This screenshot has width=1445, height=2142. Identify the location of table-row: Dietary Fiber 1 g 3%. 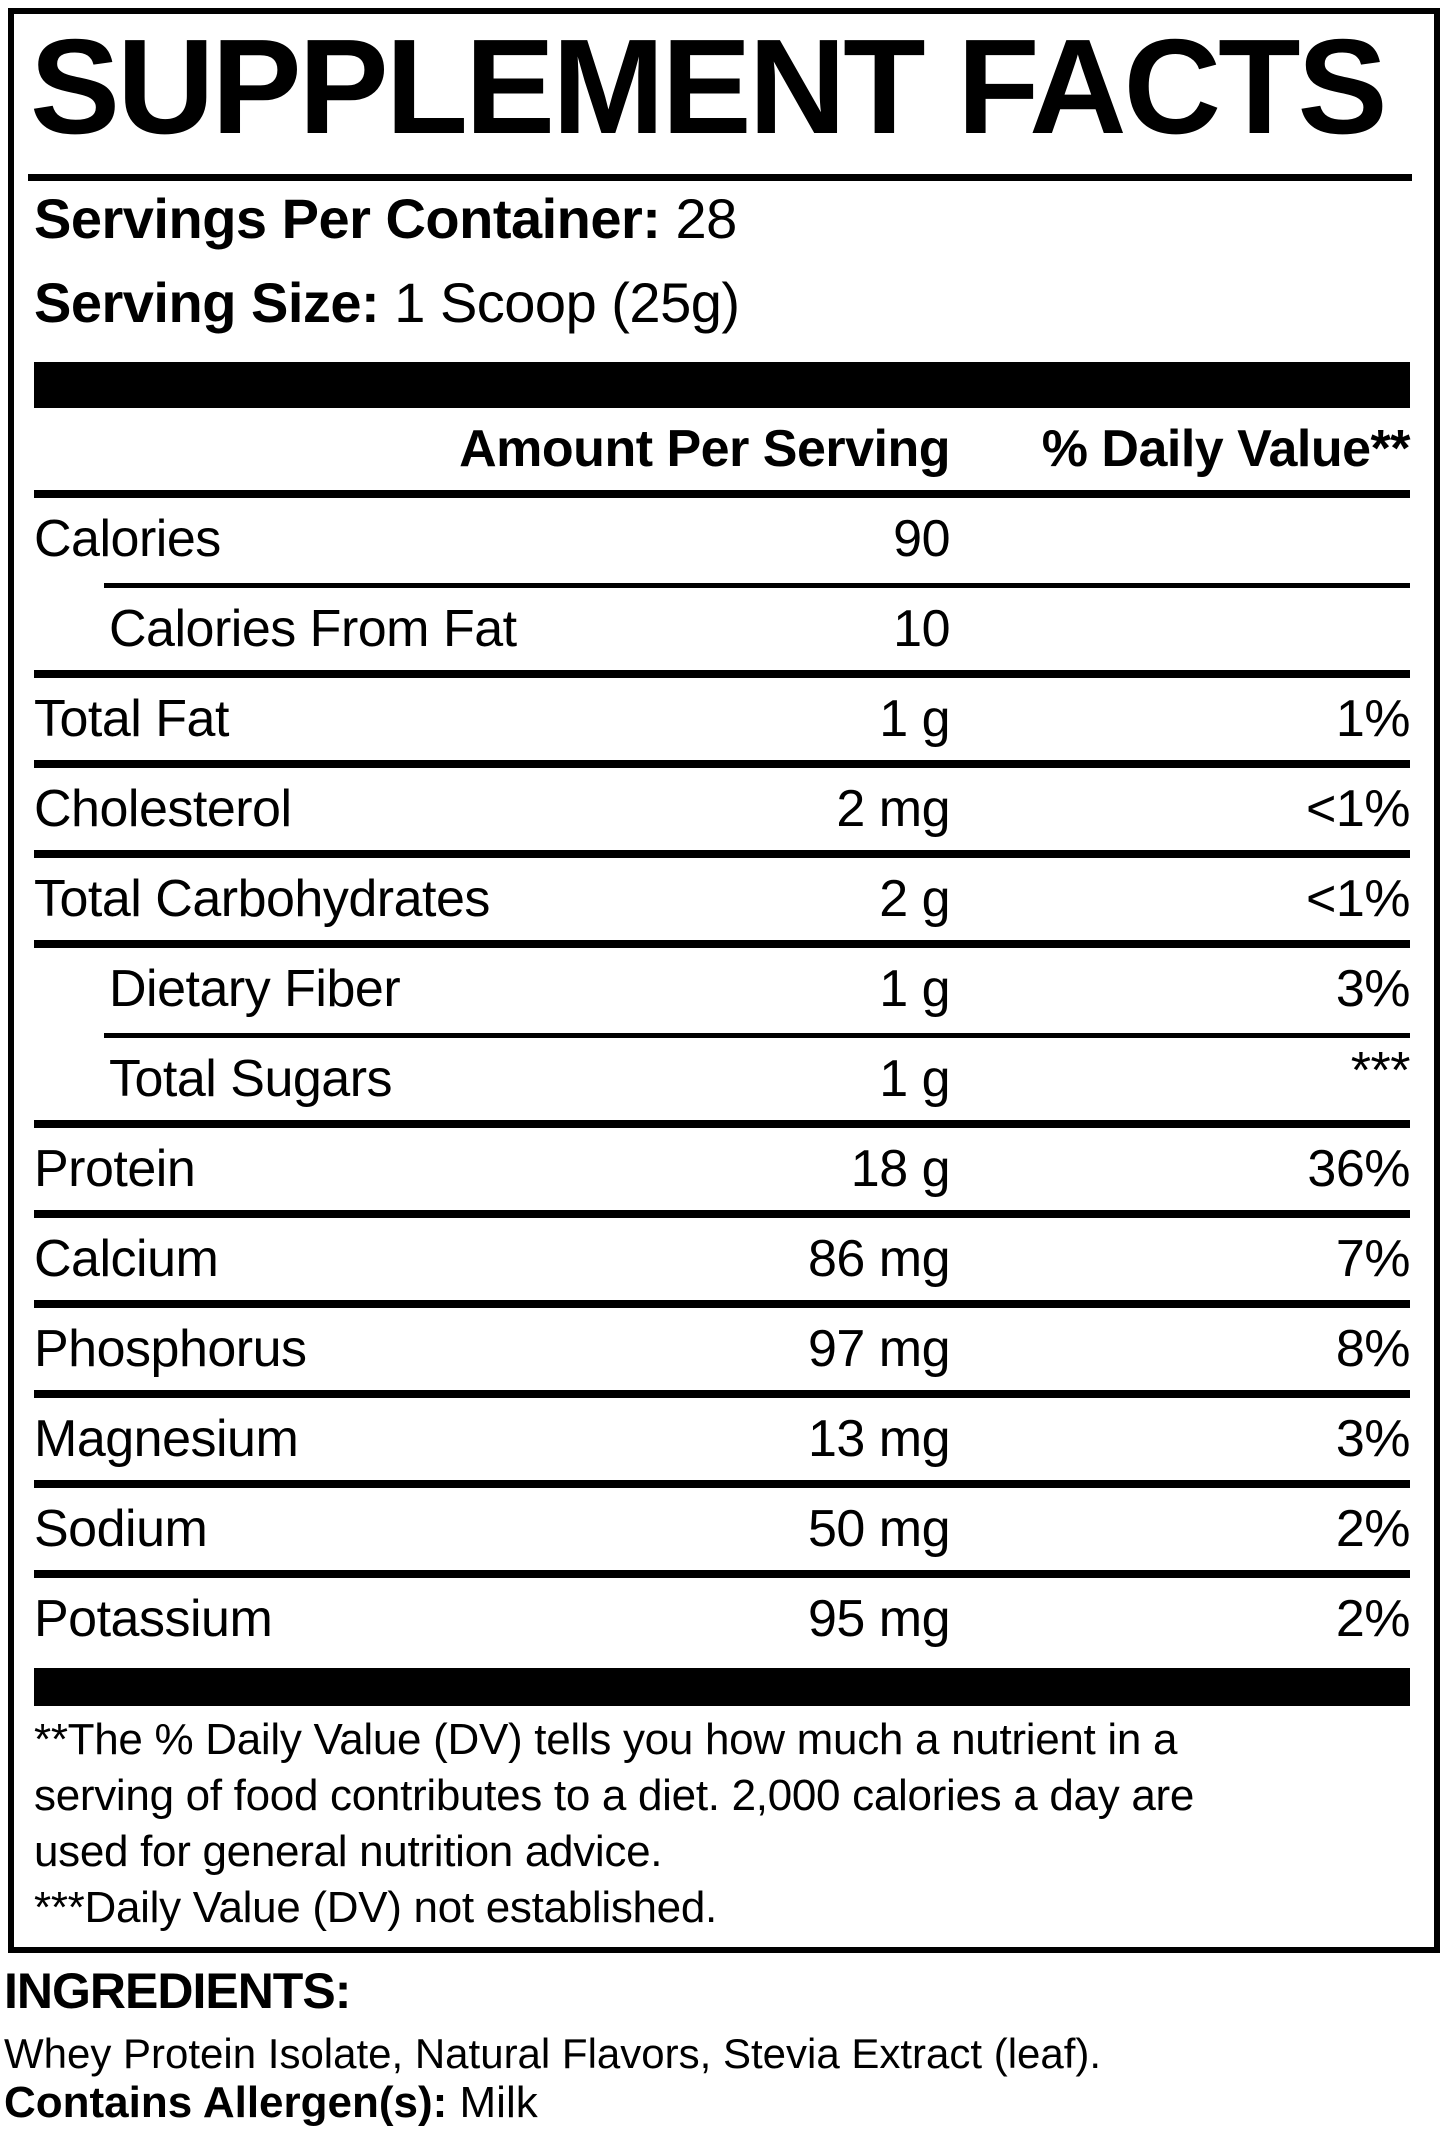
(722, 993).